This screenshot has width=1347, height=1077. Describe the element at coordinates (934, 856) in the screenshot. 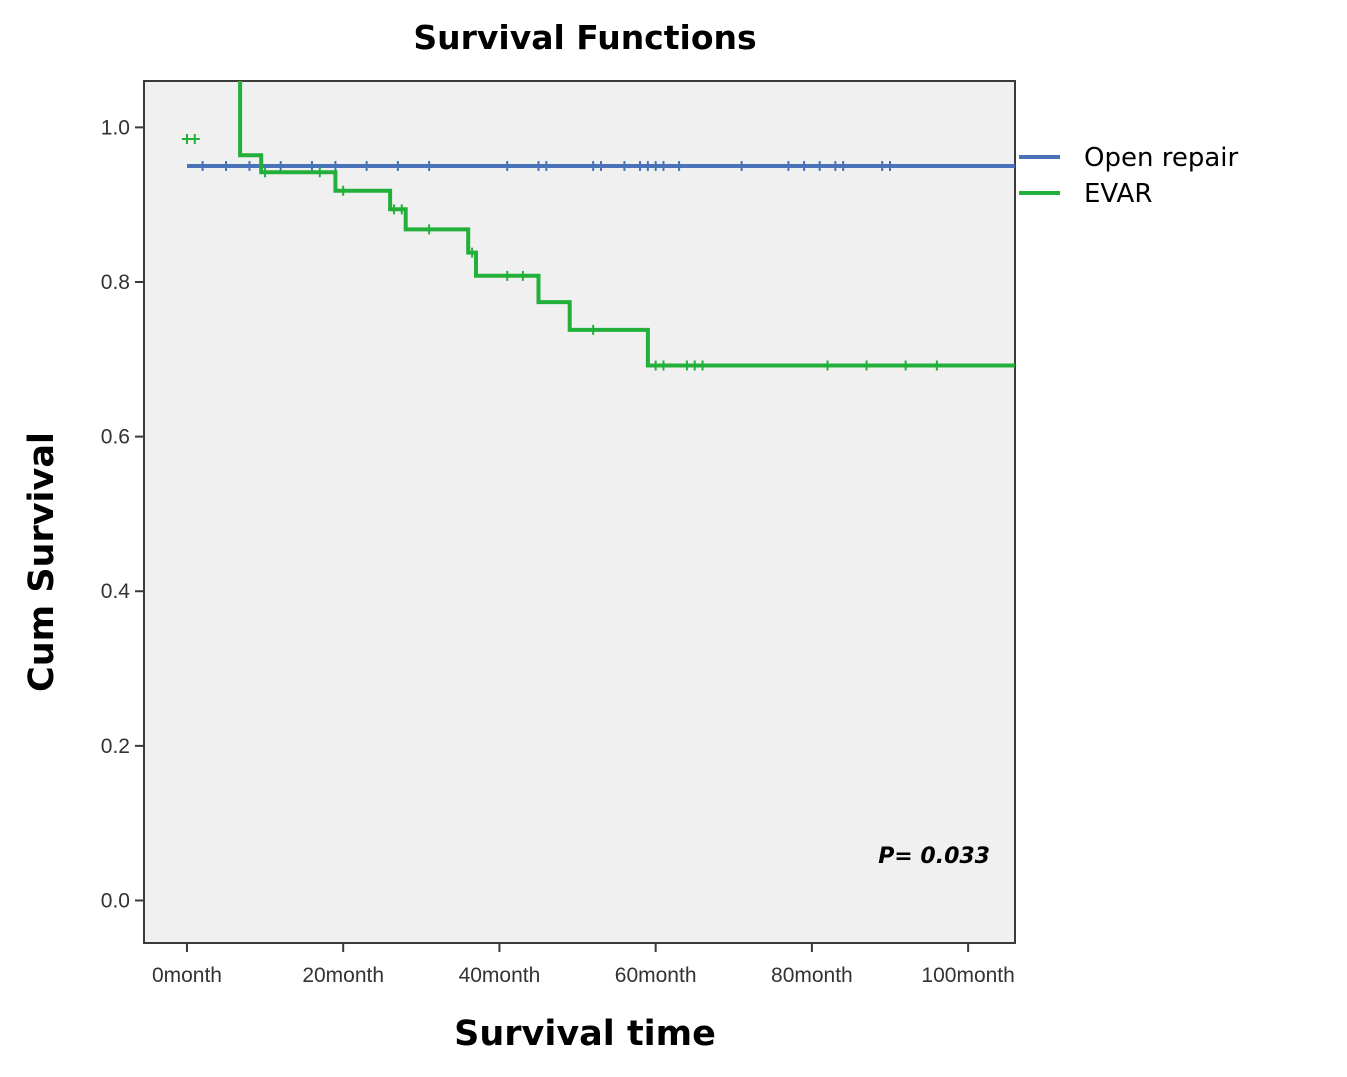

I see `p-value-annotation: P= 0.033` at that location.